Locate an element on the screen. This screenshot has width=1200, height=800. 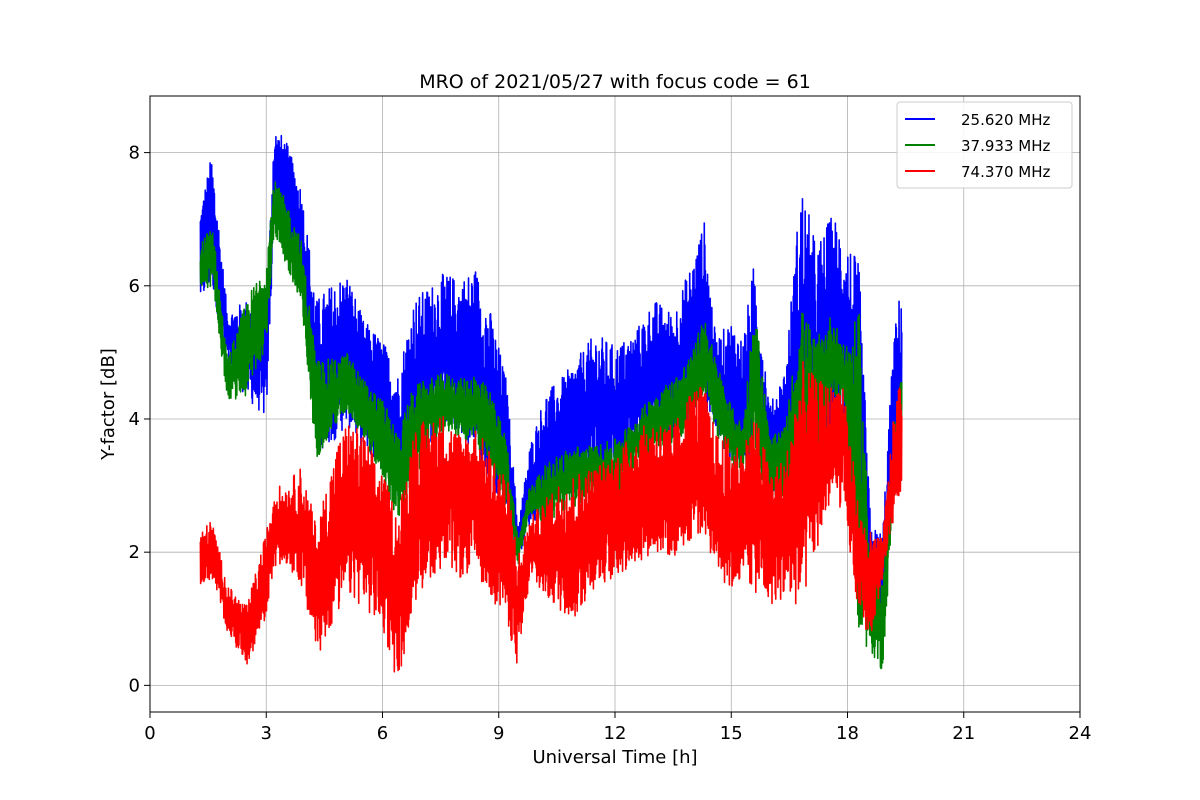
chart-title: MRO of 2021/05/27 with focus code = 61 is located at coordinates (615, 82).